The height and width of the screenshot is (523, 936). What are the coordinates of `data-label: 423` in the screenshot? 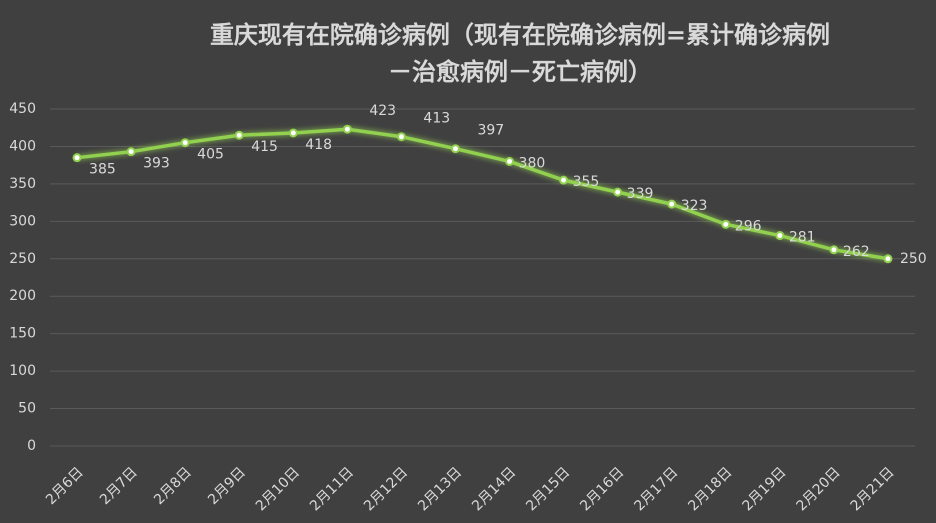 It's located at (382, 111).